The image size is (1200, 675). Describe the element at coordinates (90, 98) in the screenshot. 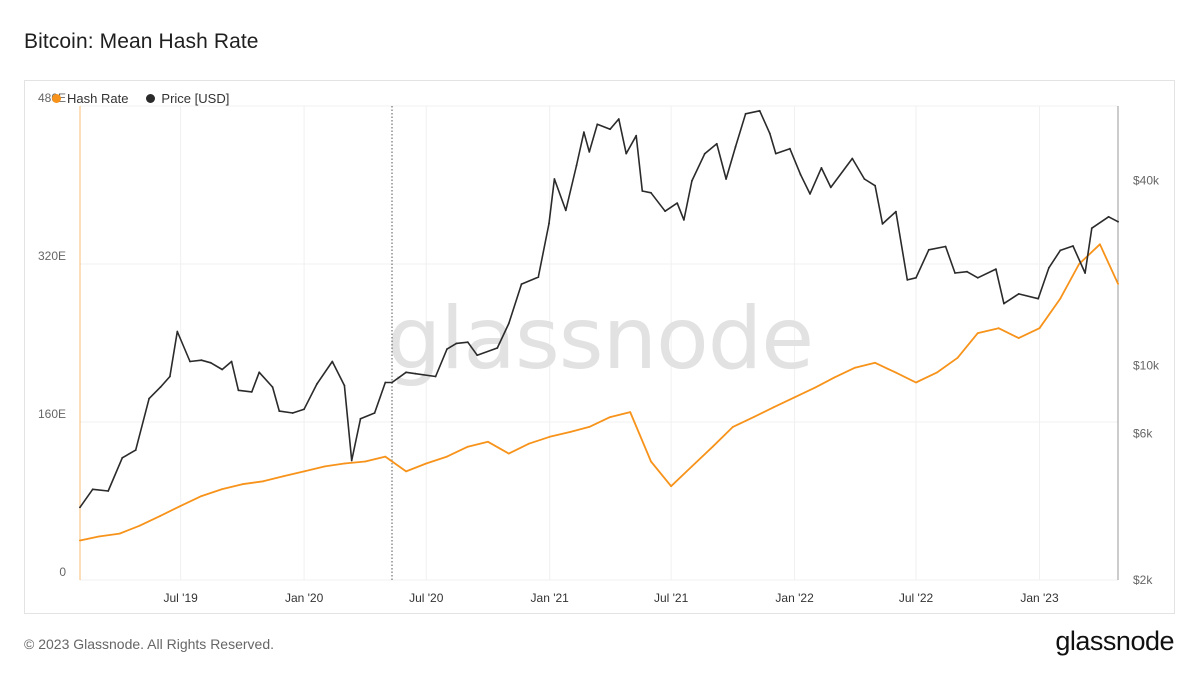

I see `legend-item-hash-rate: Hash Rate` at that location.